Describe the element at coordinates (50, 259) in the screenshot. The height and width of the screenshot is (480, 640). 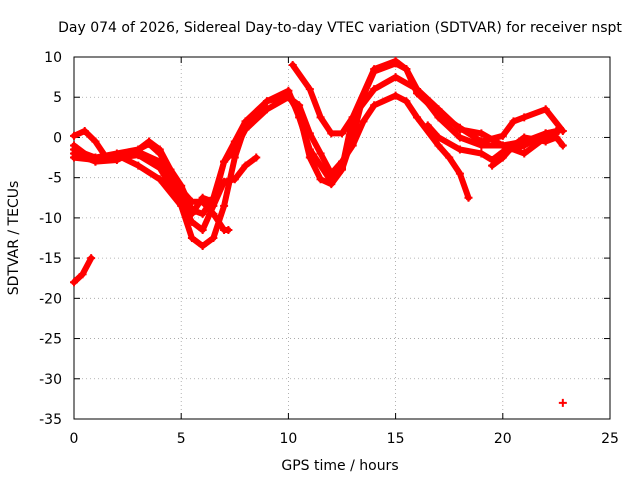
I see `y-tick-label: -15` at that location.